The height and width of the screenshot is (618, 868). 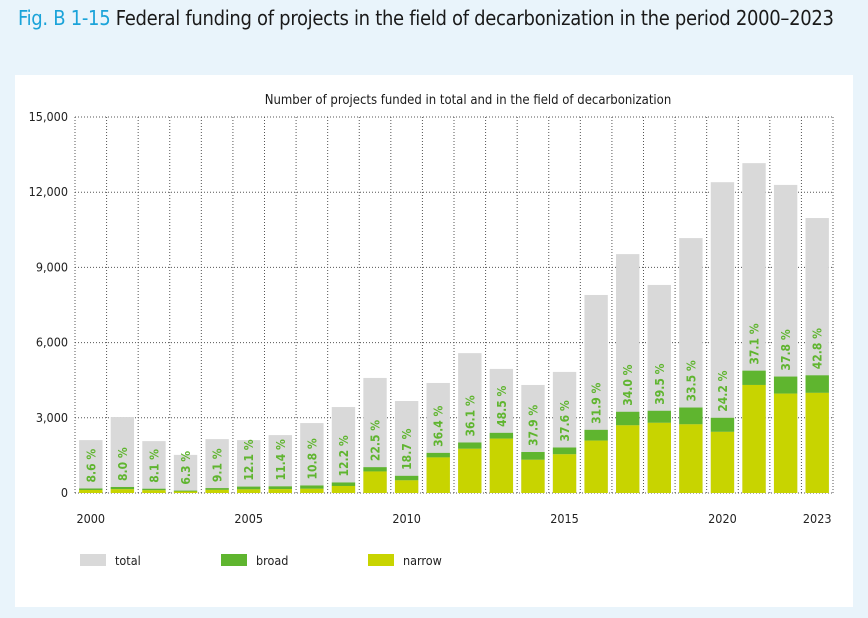 What do you see at coordinates (64, 492) in the screenshot?
I see `y-tick-label: 0` at bounding box center [64, 492].